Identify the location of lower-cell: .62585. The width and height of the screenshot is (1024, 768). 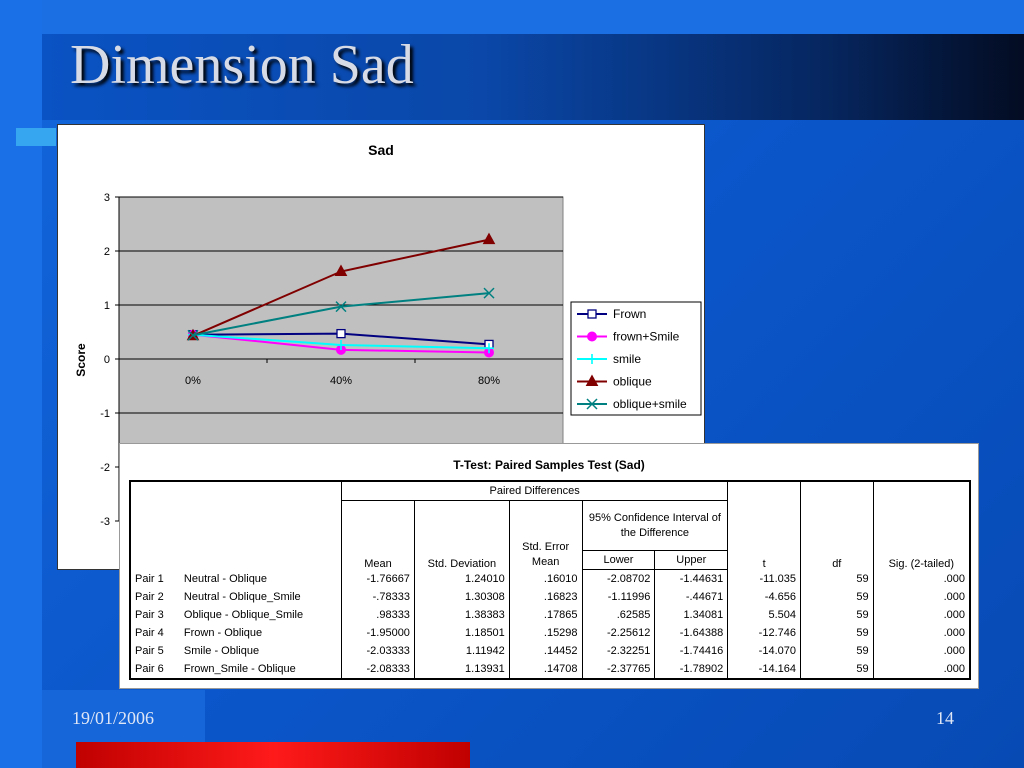
(618, 615).